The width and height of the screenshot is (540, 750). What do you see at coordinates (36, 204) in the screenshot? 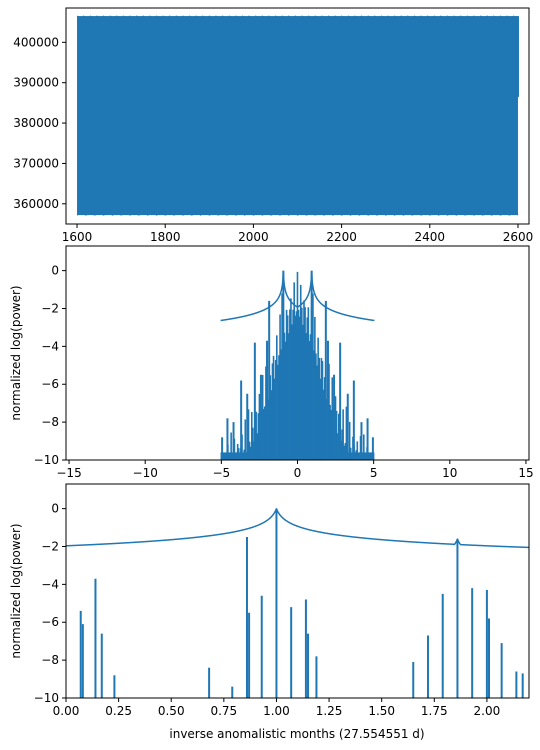
I see `y-tick-label: 360000` at bounding box center [36, 204].